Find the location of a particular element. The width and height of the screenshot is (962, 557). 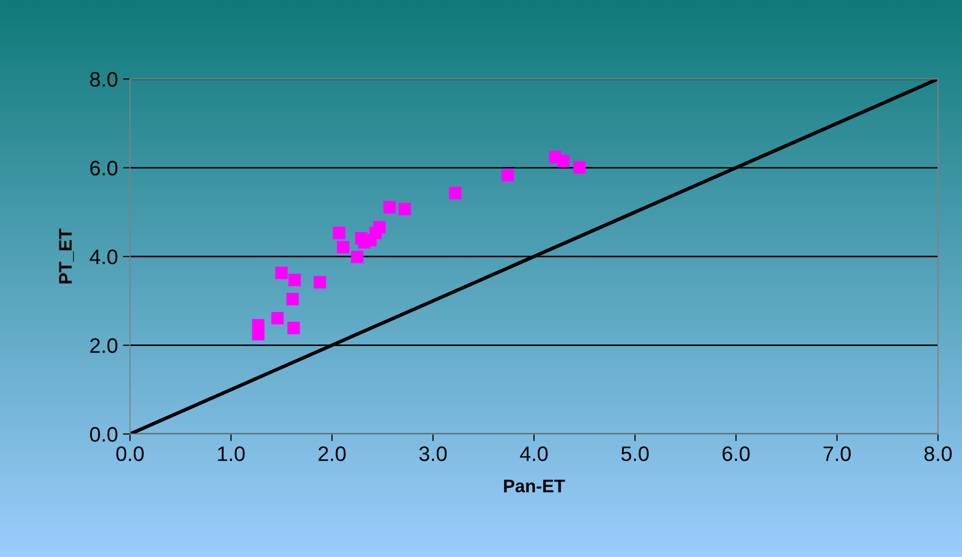

x-tick-label: 7.0 is located at coordinates (837, 454).